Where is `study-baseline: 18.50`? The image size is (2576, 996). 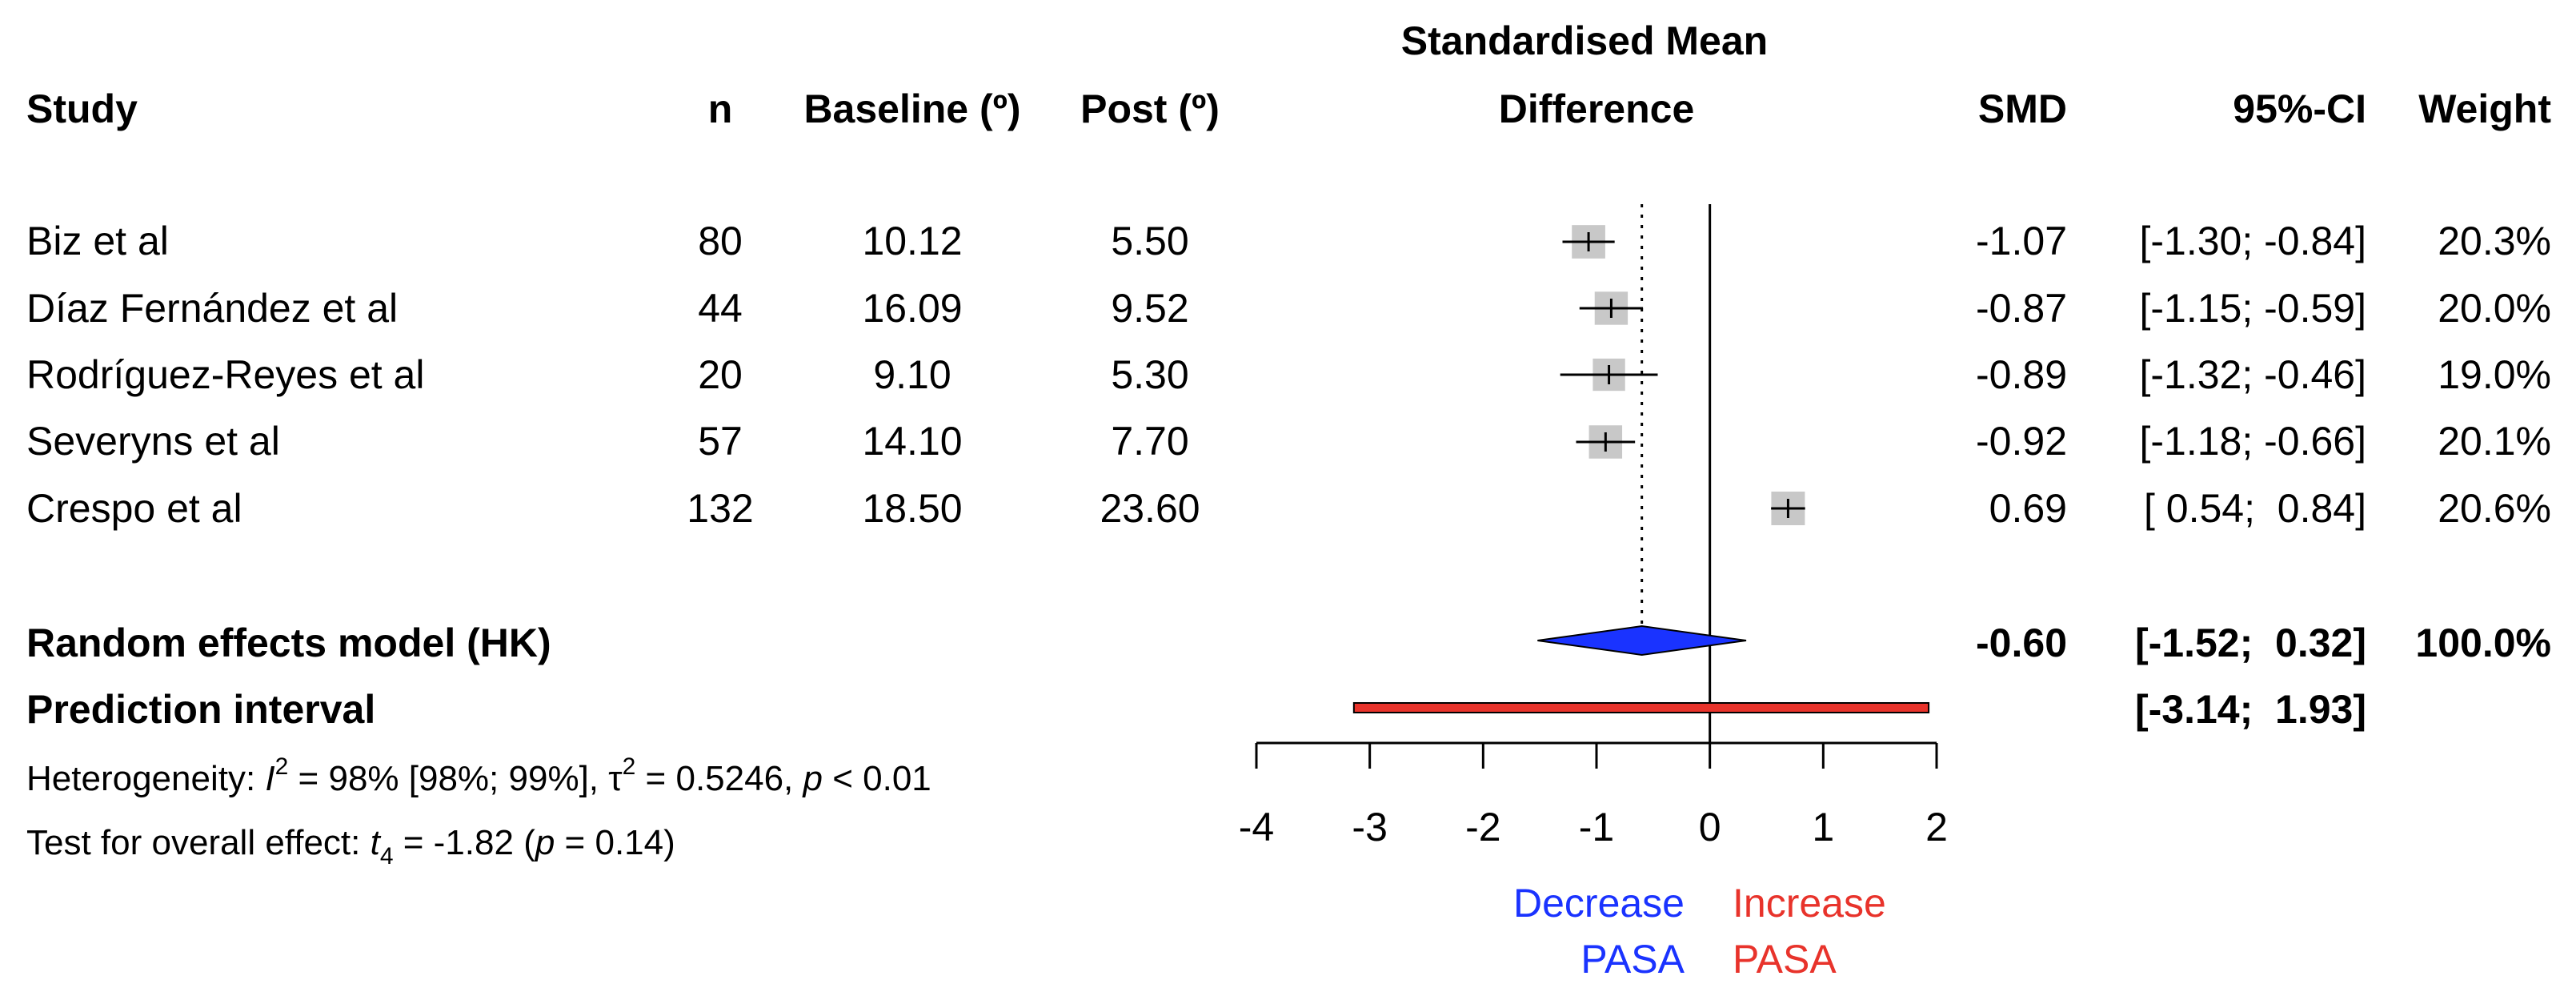
study-baseline: 18.50 is located at coordinates (912, 508).